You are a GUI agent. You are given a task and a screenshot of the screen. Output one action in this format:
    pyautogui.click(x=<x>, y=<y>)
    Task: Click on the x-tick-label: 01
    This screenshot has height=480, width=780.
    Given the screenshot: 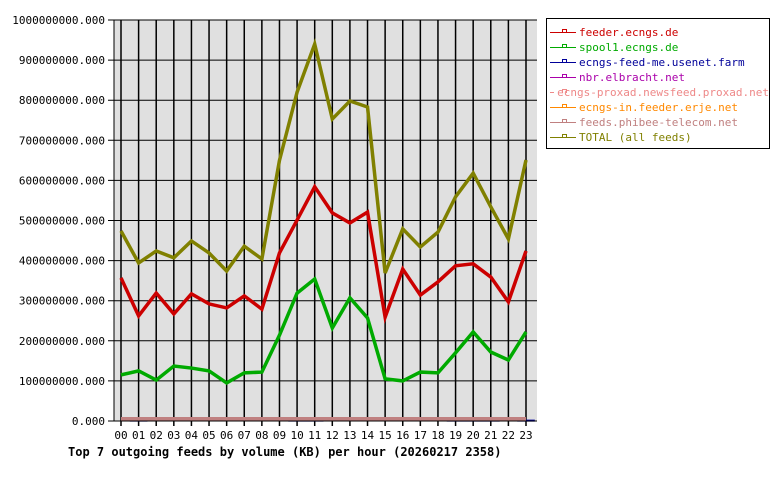 What is the action you would take?
    pyautogui.click(x=138, y=435)
    